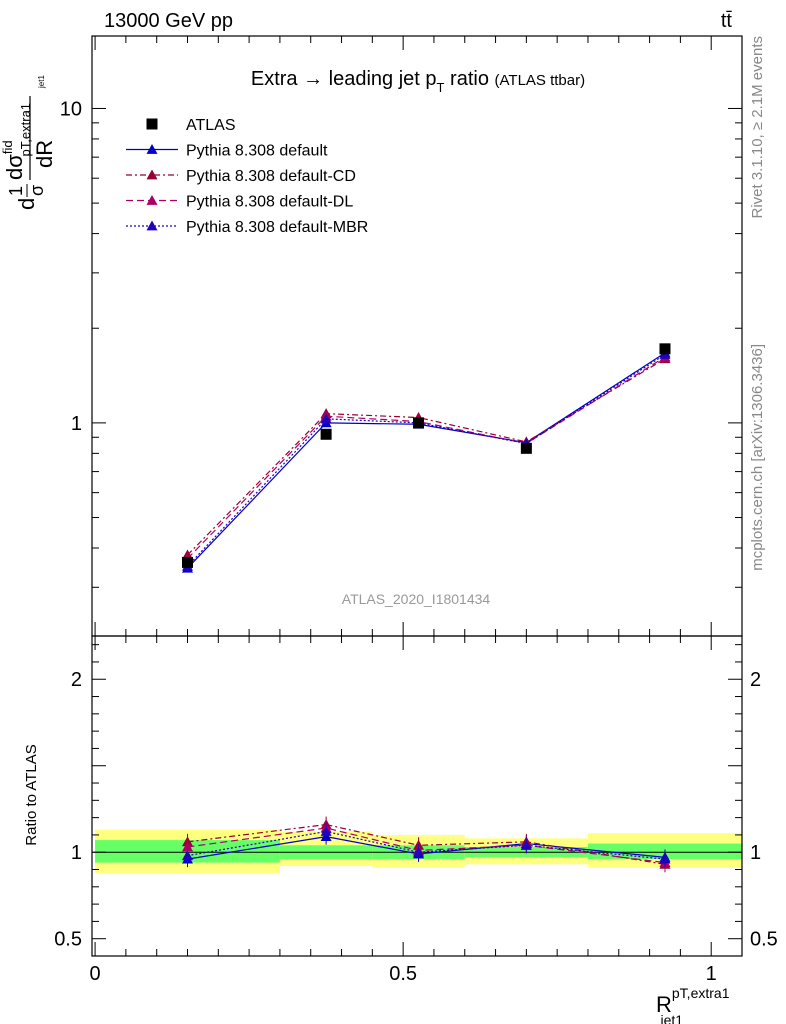  I want to click on y-tick-label: 10, so click(71, 109).